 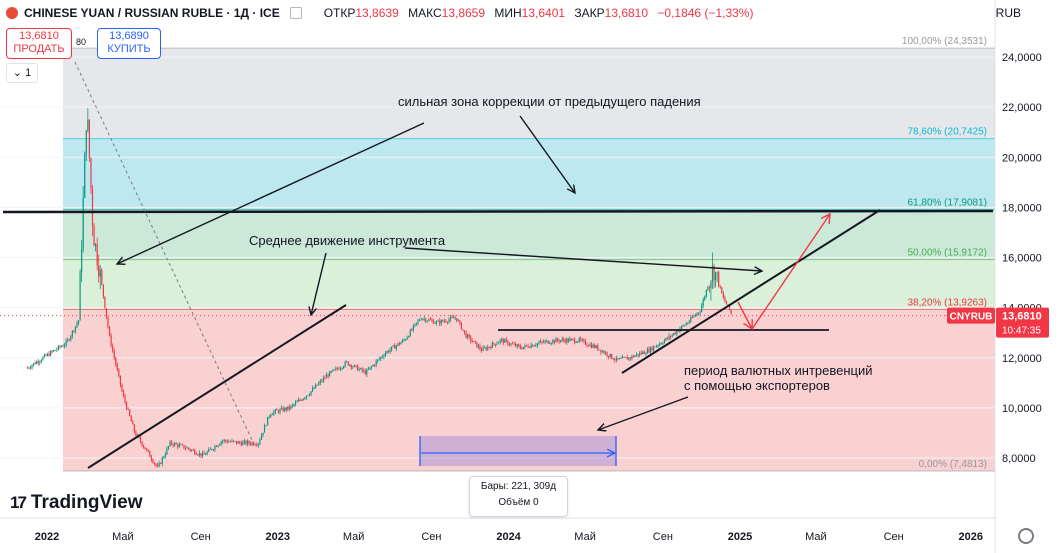 I want to click on change-value: −0,1846 (−1,33%), so click(x=705, y=13).